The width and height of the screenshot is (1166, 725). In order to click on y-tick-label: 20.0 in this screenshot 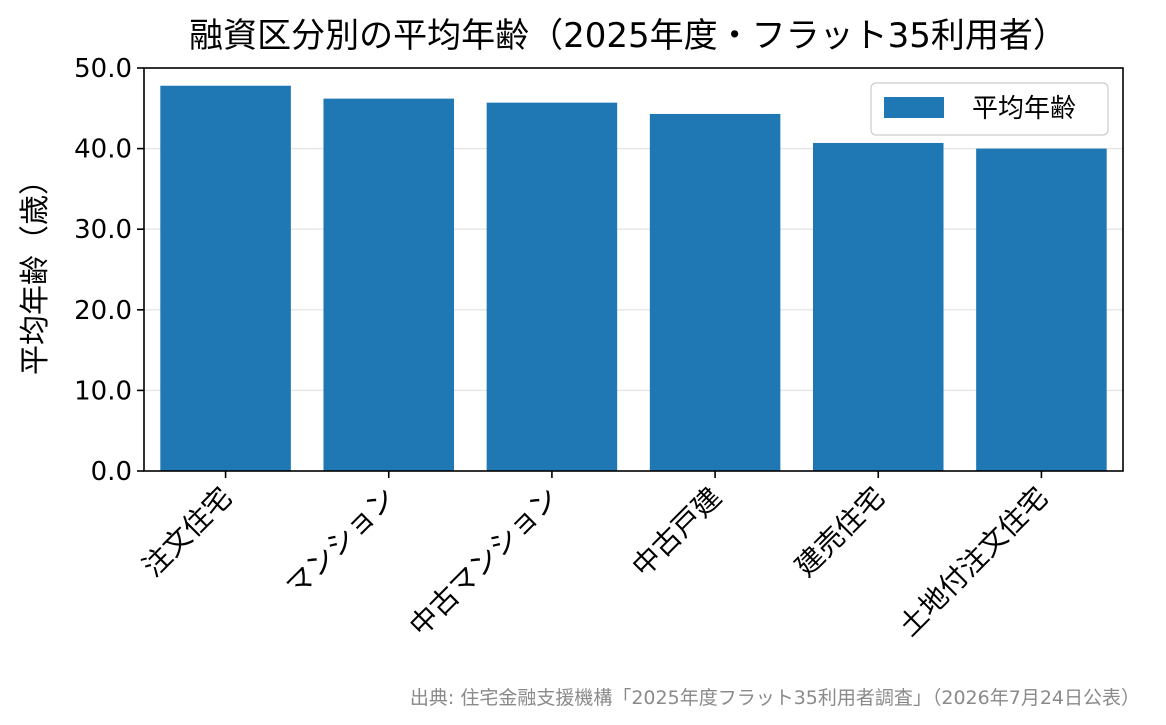, I will do `click(103, 311)`.